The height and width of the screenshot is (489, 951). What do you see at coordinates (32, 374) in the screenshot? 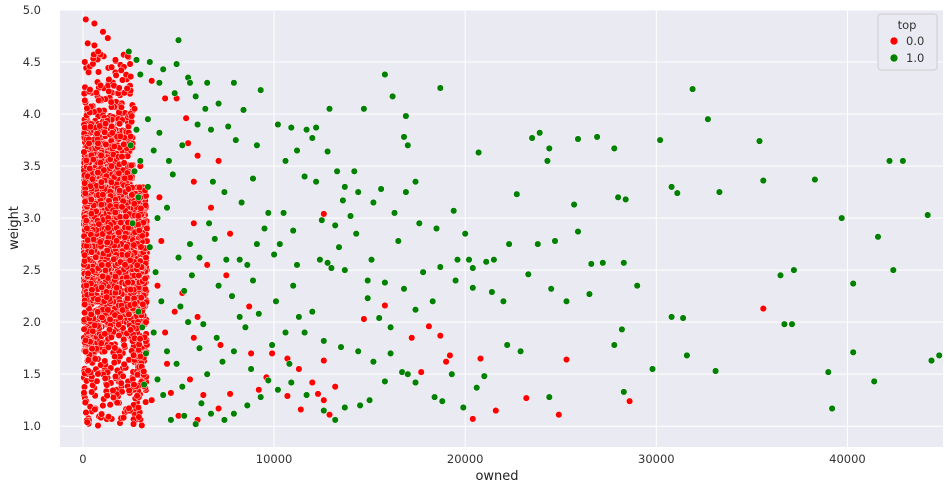
I see `y-tick-label: 1.5` at bounding box center [32, 374].